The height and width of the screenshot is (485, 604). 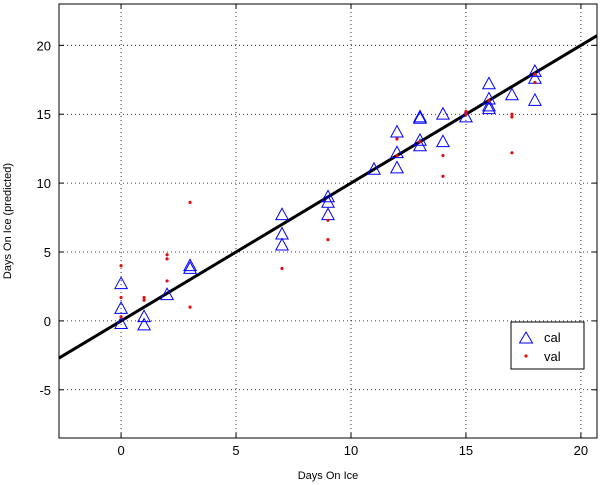 What do you see at coordinates (552, 337) in the screenshot?
I see `legend-cal-label: cal` at bounding box center [552, 337].